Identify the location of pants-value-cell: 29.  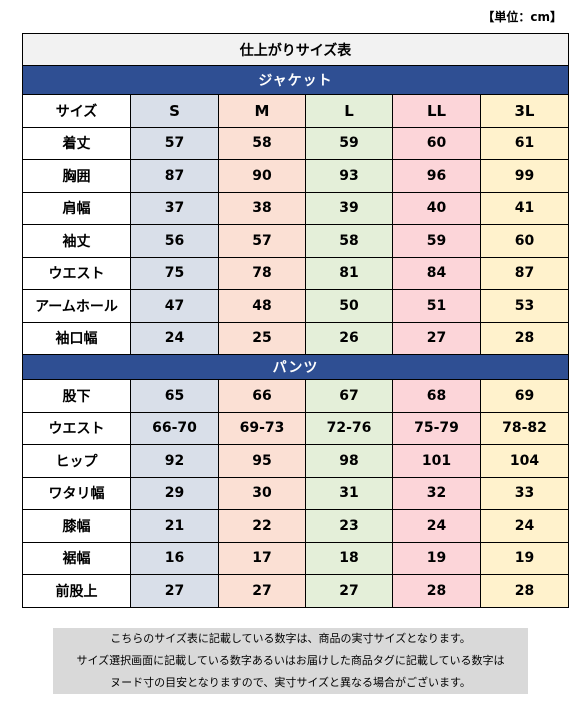
(174, 493).